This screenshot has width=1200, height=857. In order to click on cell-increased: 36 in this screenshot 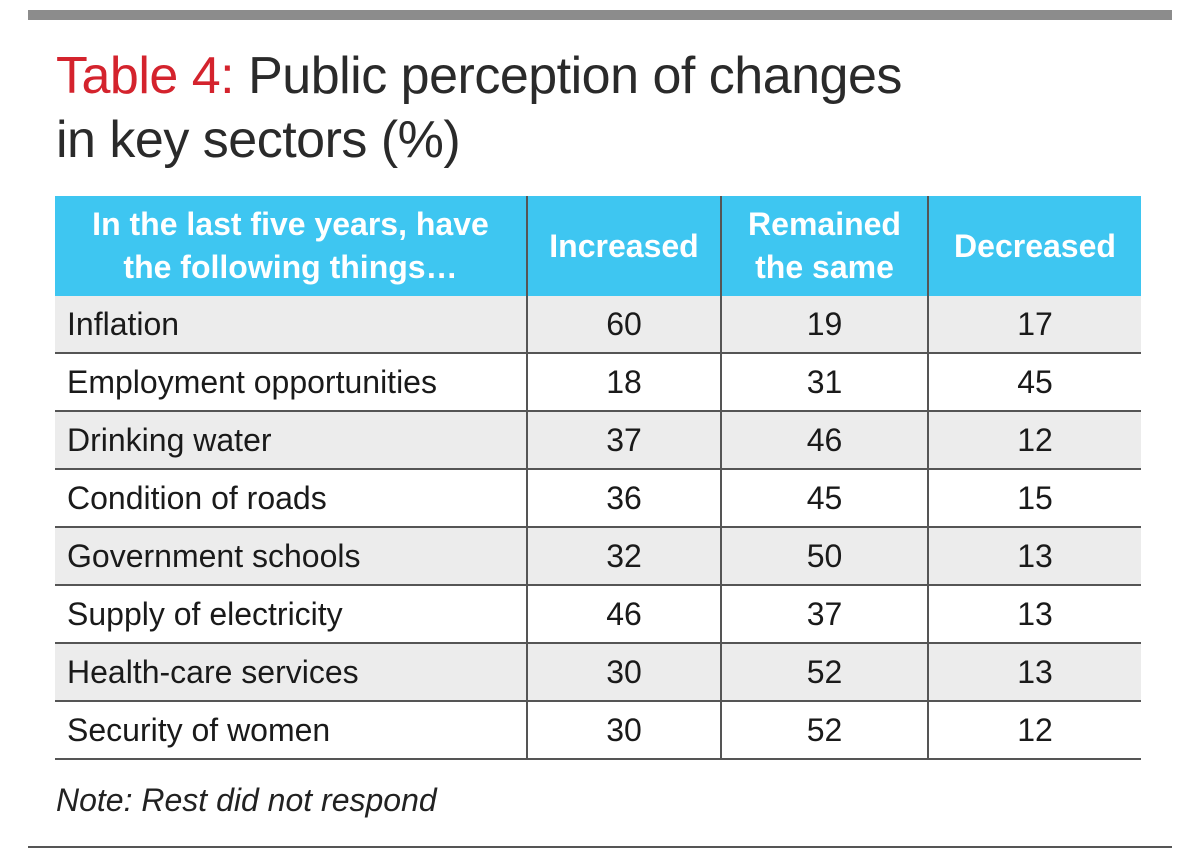, I will do `click(623, 498)`.